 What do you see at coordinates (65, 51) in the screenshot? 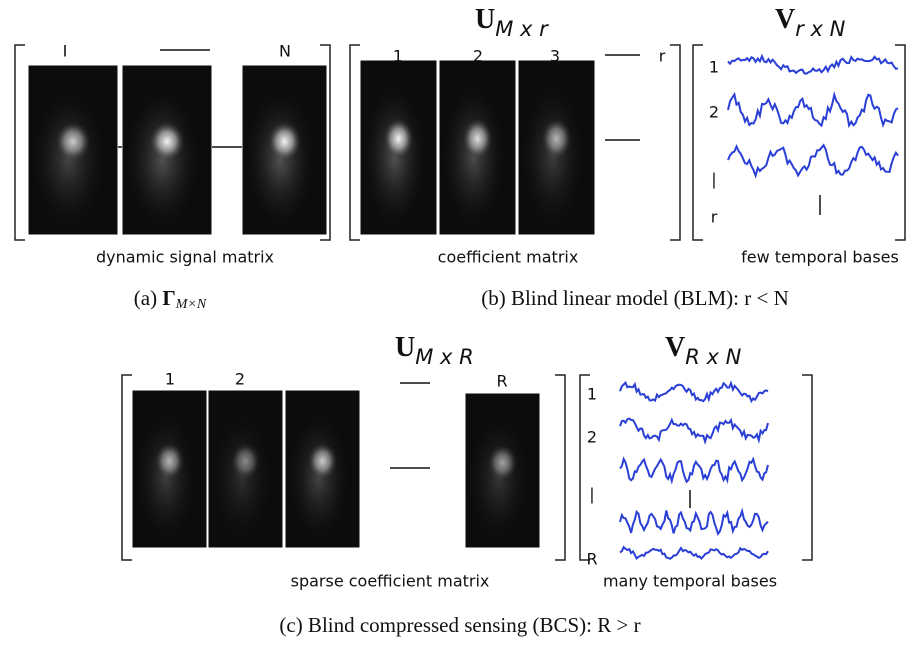
I see `col-label: I` at bounding box center [65, 51].